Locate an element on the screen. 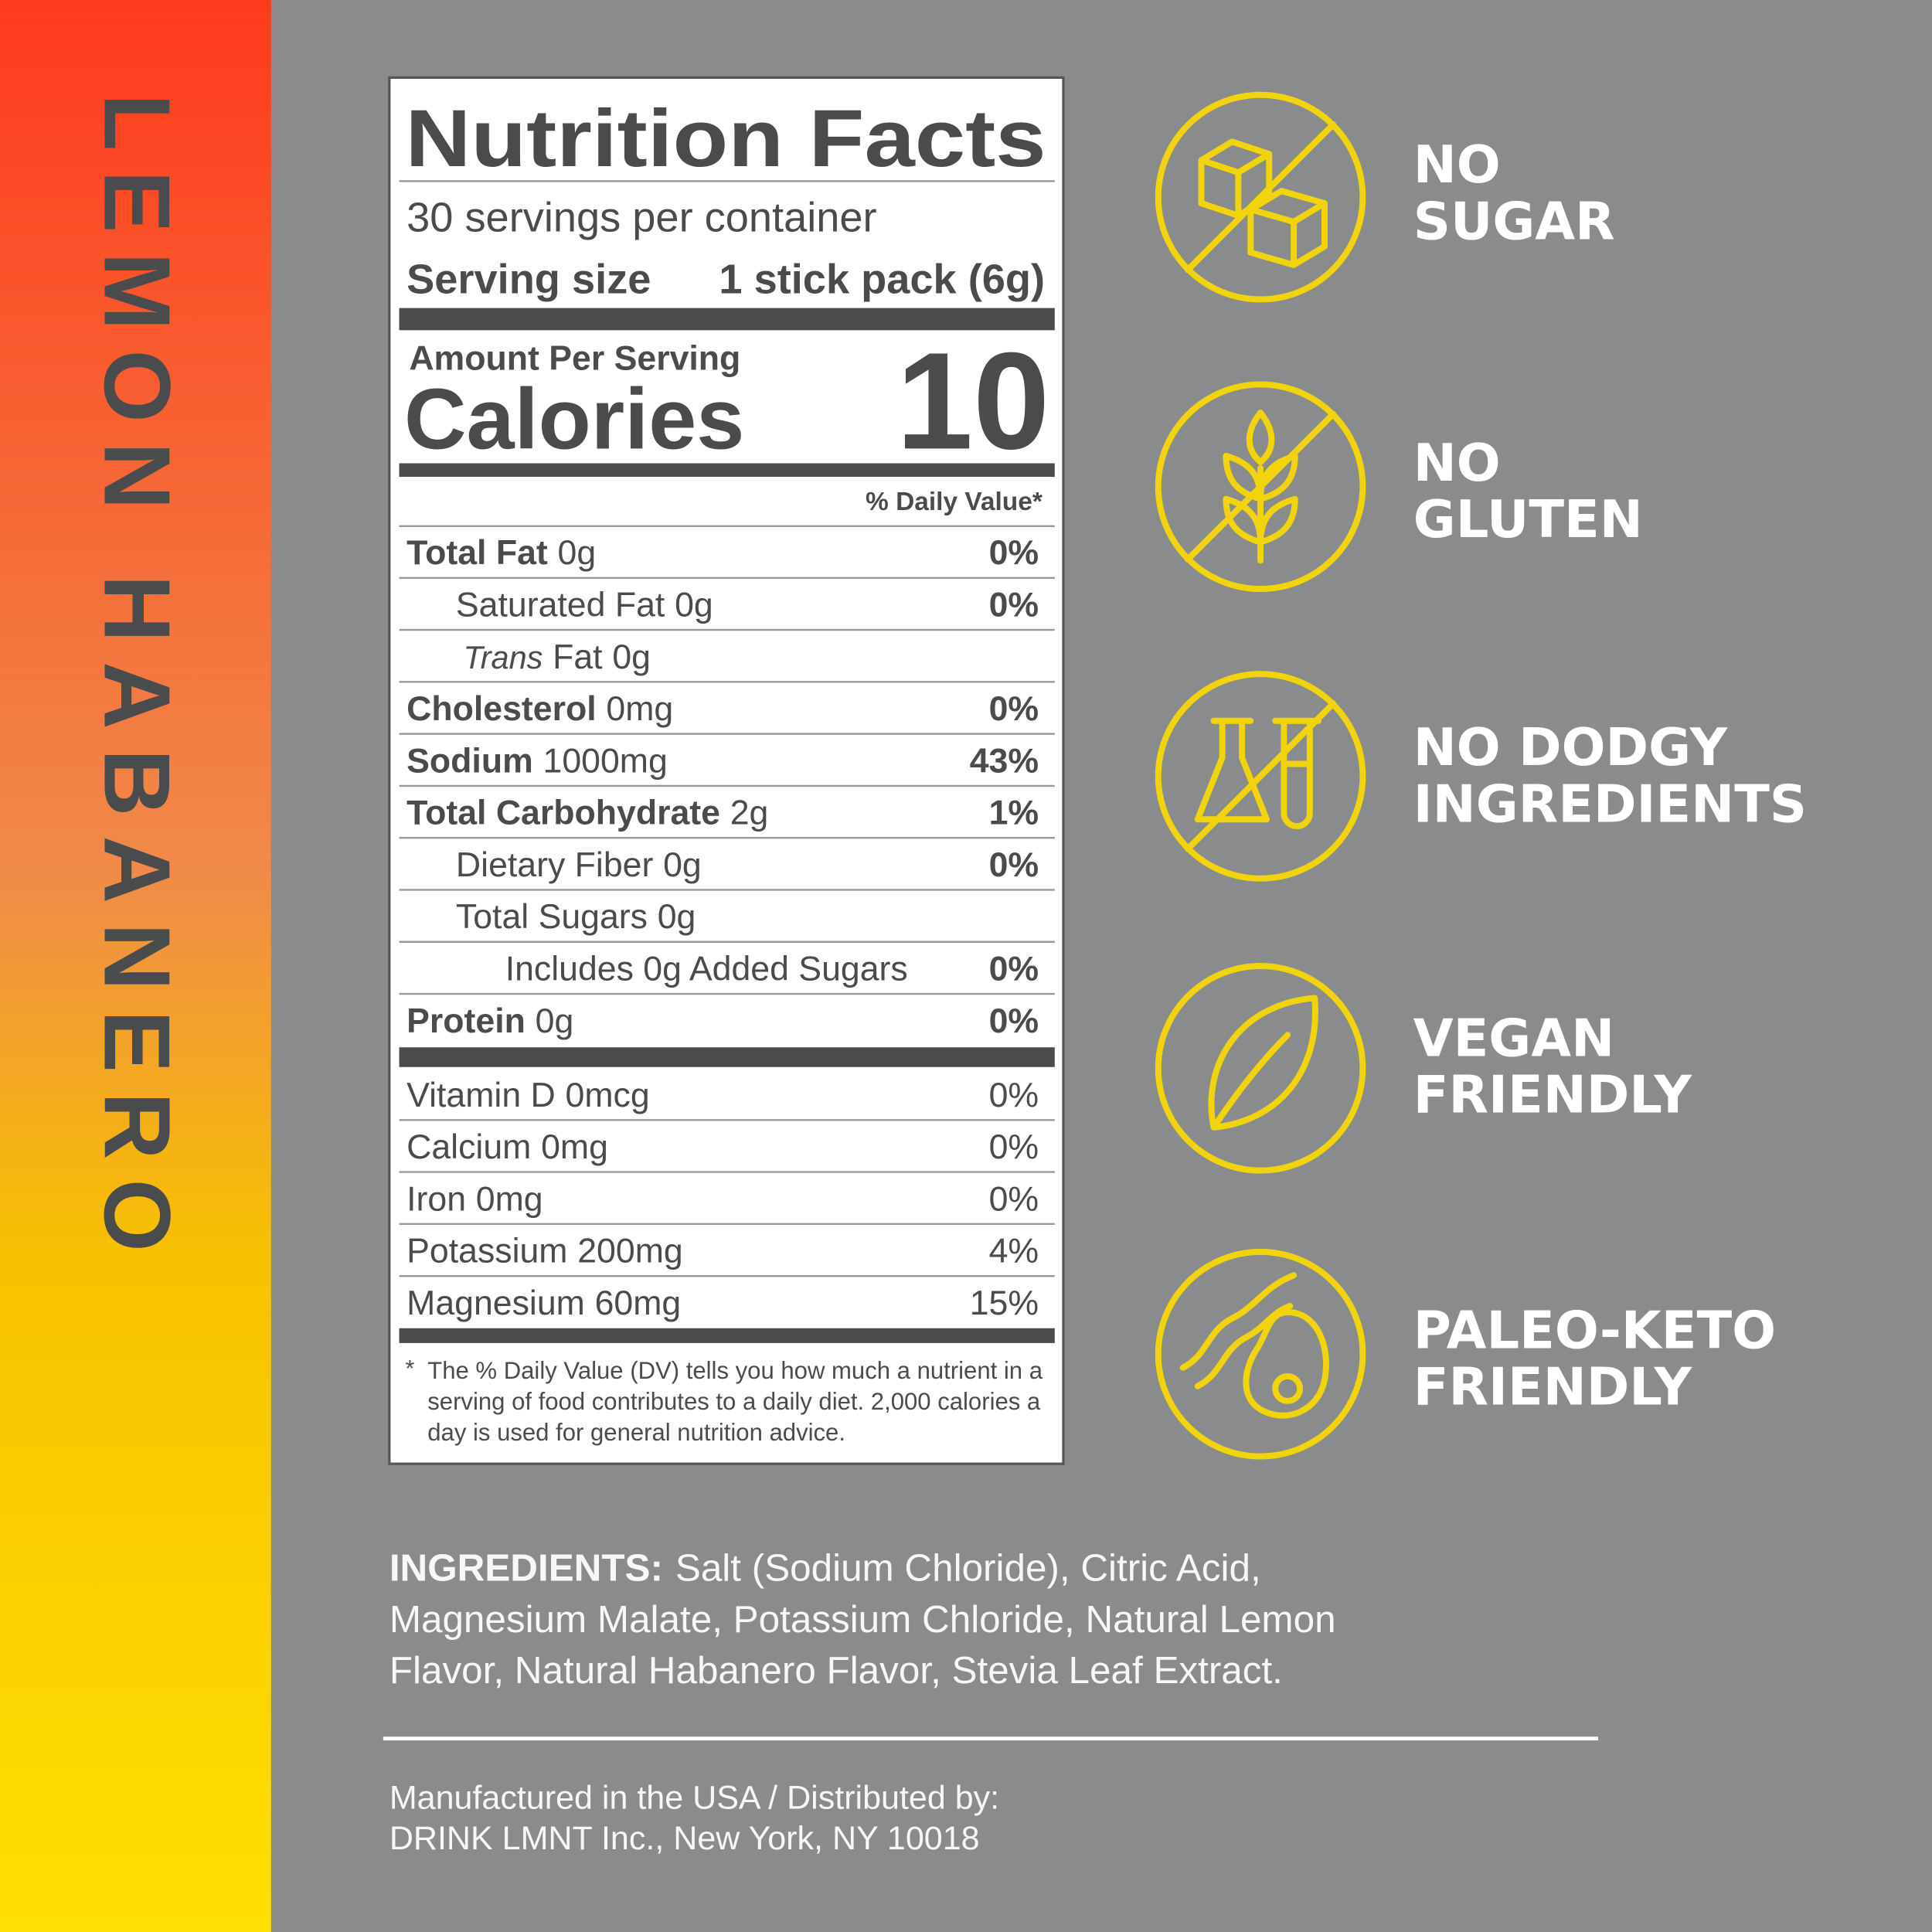 The width and height of the screenshot is (1932, 1932). ingredients-text: Salt (Sodium Chloride), Citric Acid, is located at coordinates (968, 1568).